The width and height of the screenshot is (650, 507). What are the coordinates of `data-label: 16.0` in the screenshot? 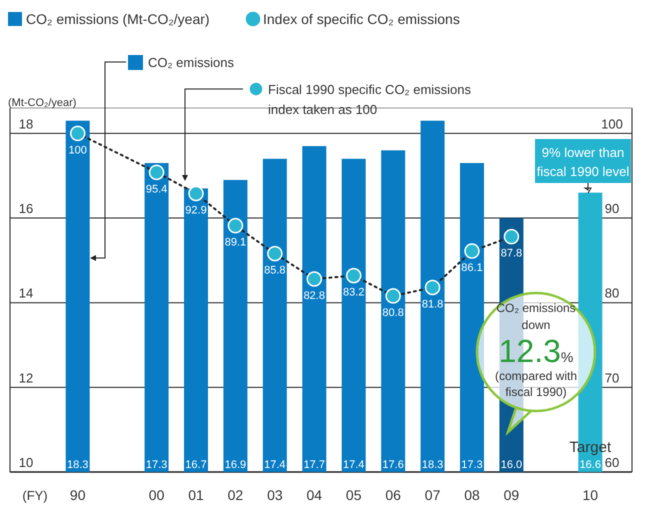 It's located at (511, 465).